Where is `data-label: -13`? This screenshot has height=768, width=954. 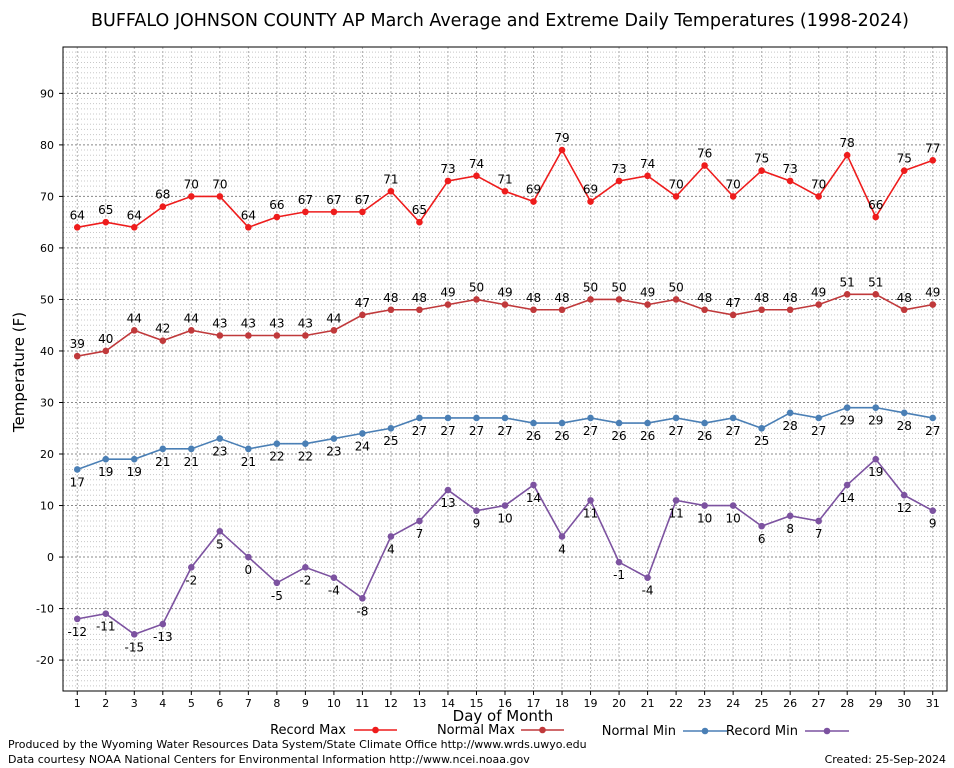 data-label: -13 is located at coordinates (163, 637).